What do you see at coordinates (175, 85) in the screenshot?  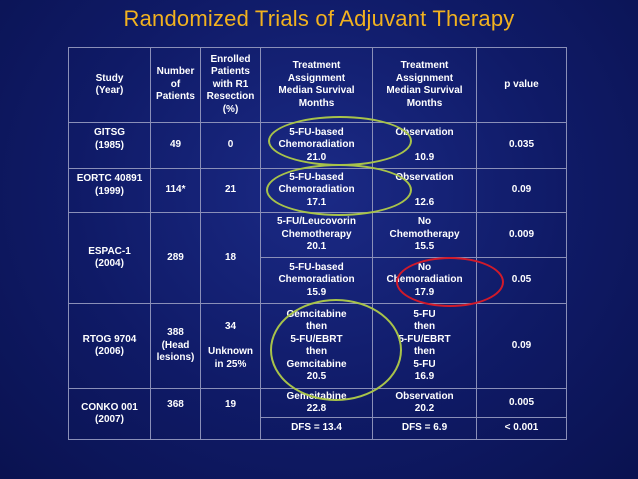 I see `header-patients: Number of Patients` at bounding box center [175, 85].